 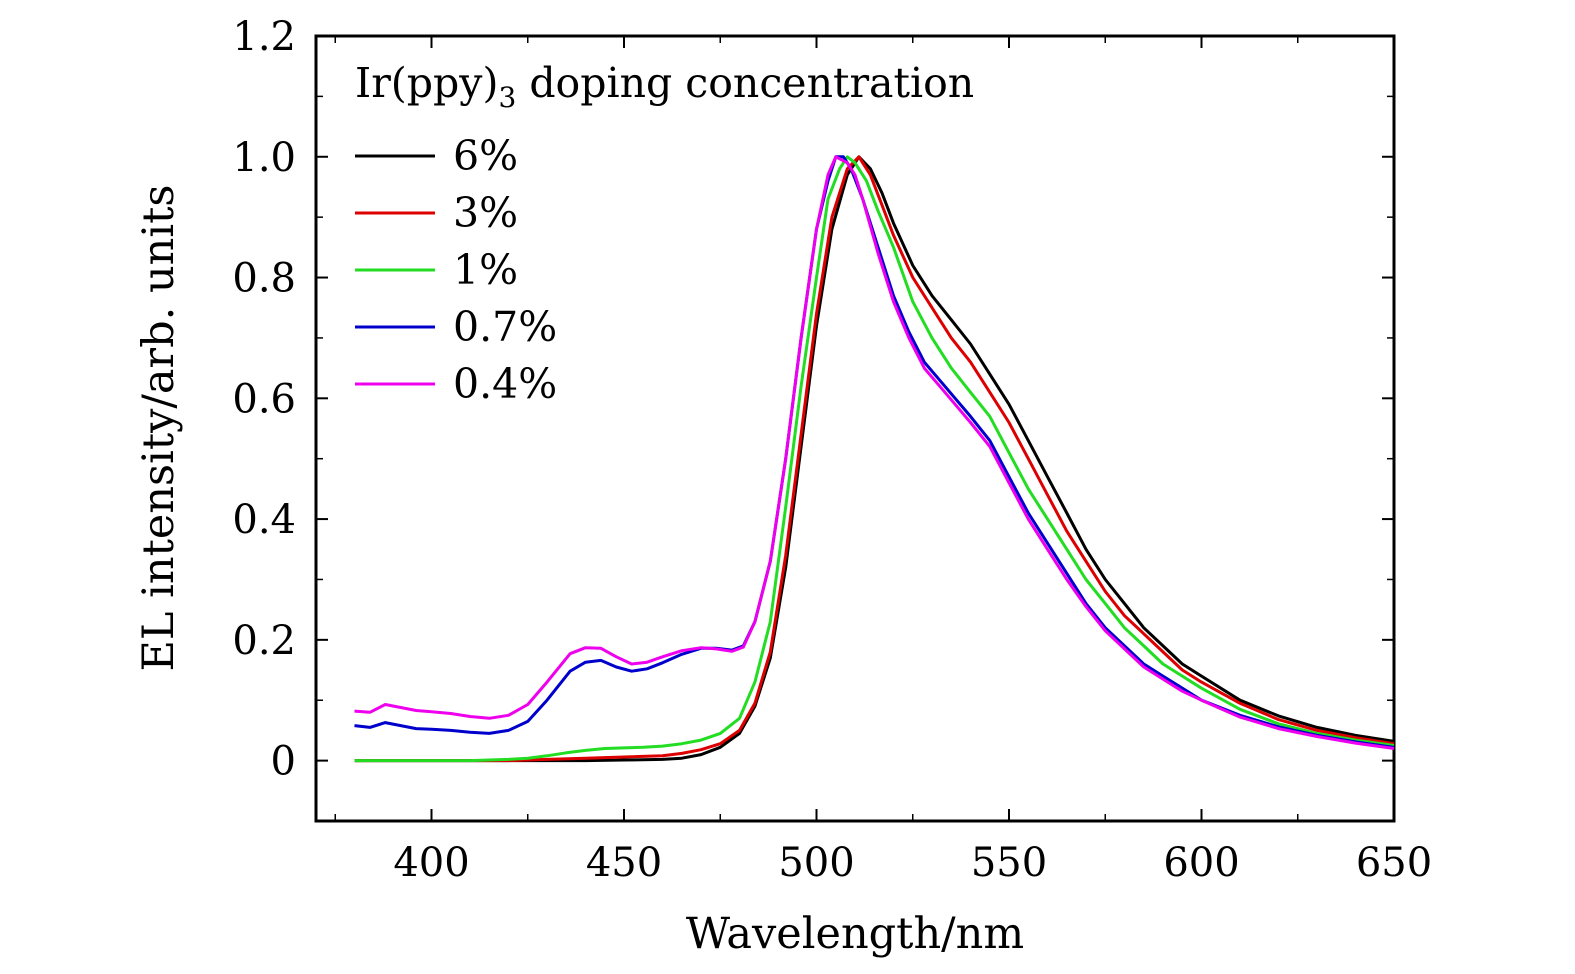 What do you see at coordinates (855, 934) in the screenshot?
I see `x-axis-title: Wavelength/nm` at bounding box center [855, 934].